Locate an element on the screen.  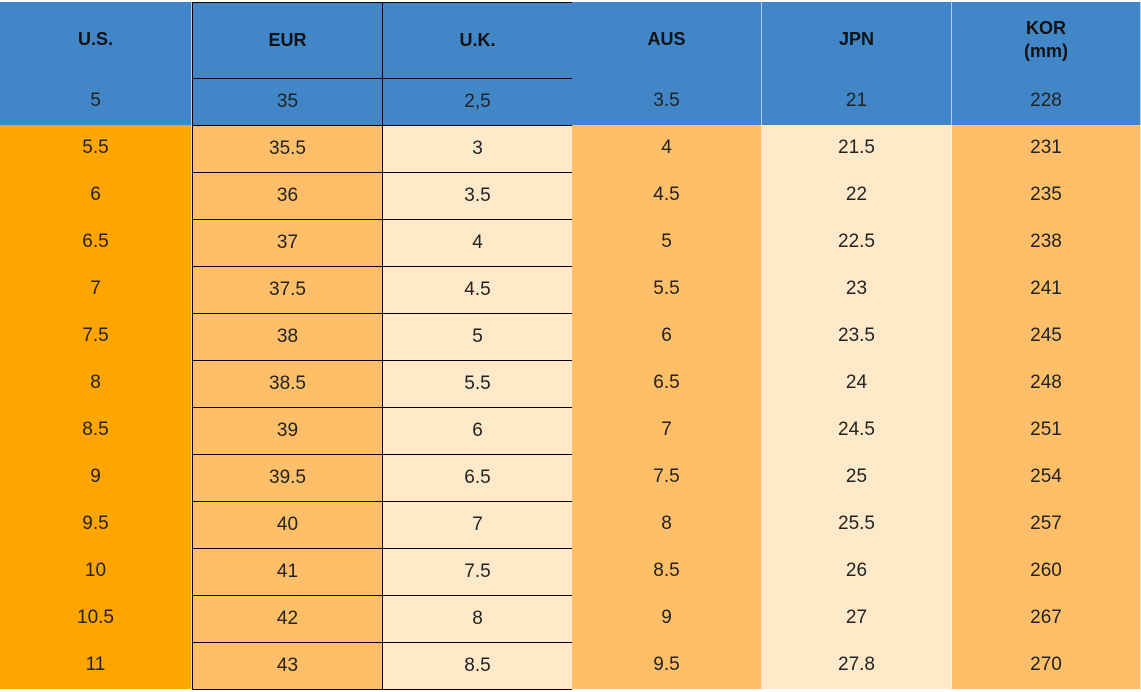
table-cell: 38.5 is located at coordinates (287, 384).